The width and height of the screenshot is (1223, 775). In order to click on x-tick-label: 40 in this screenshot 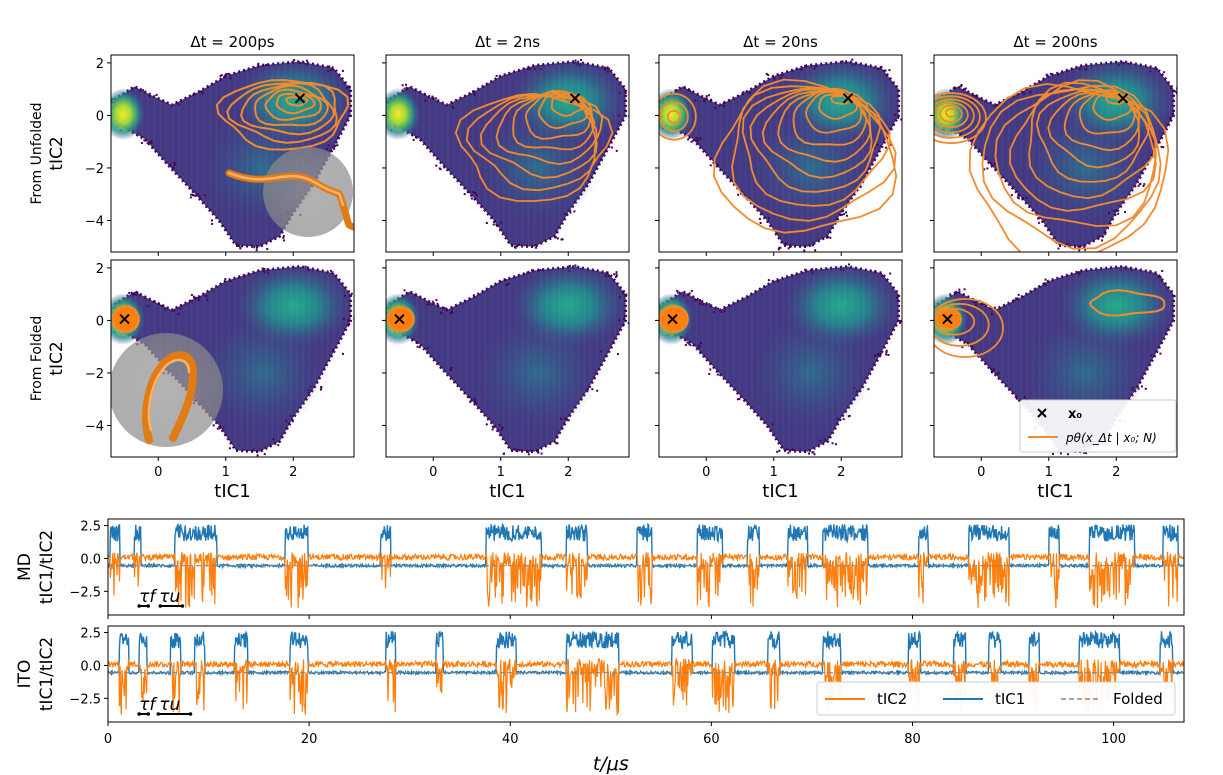, I will do `click(510, 739)`.